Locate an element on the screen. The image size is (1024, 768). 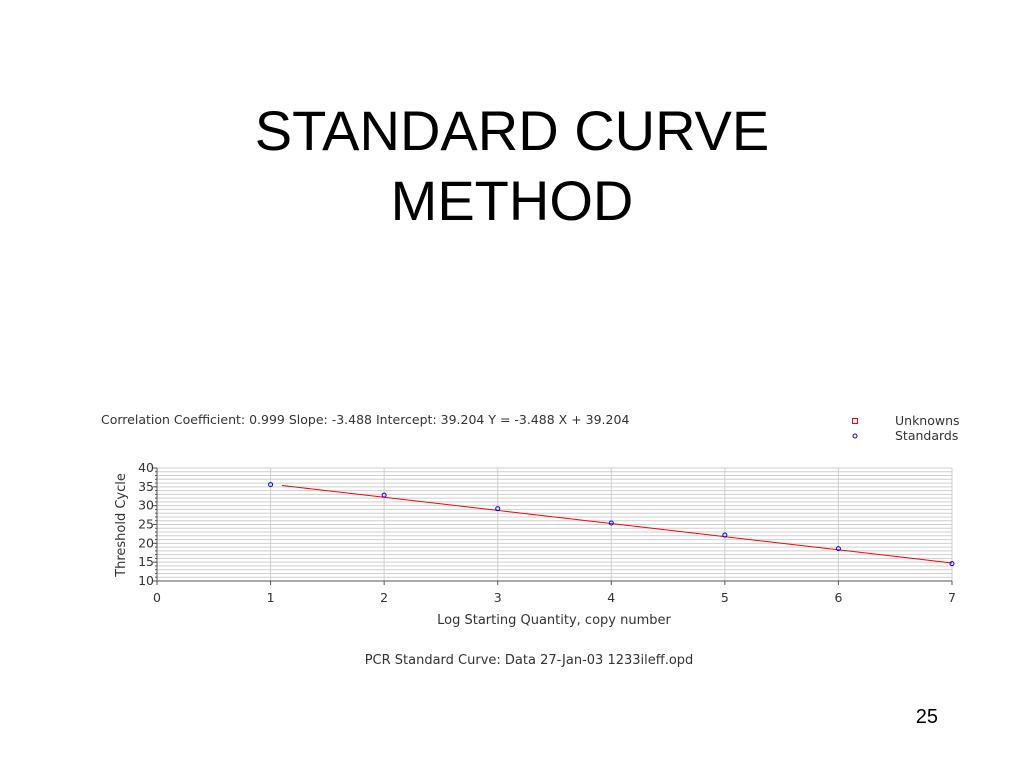
x-axis-label: Log Starting Quantity, copy number is located at coordinates (554, 620).